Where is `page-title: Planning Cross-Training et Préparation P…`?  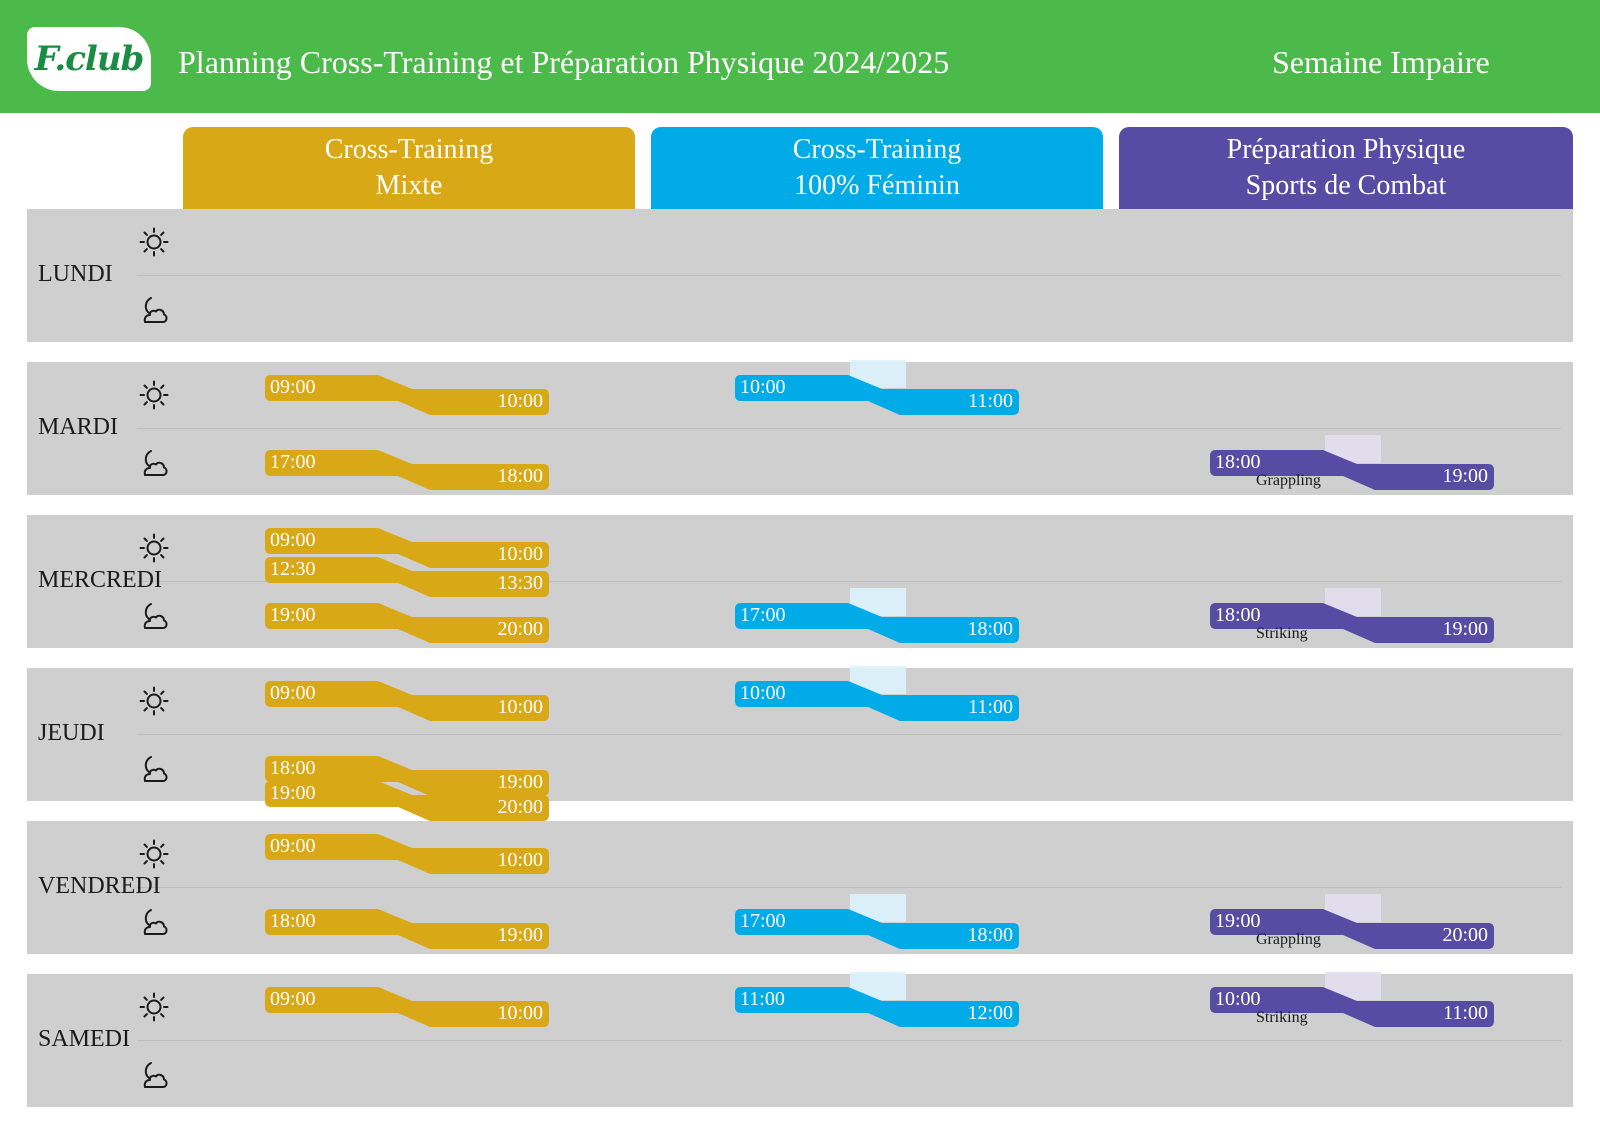 page-title: Planning Cross-Training et Préparation P… is located at coordinates (564, 62).